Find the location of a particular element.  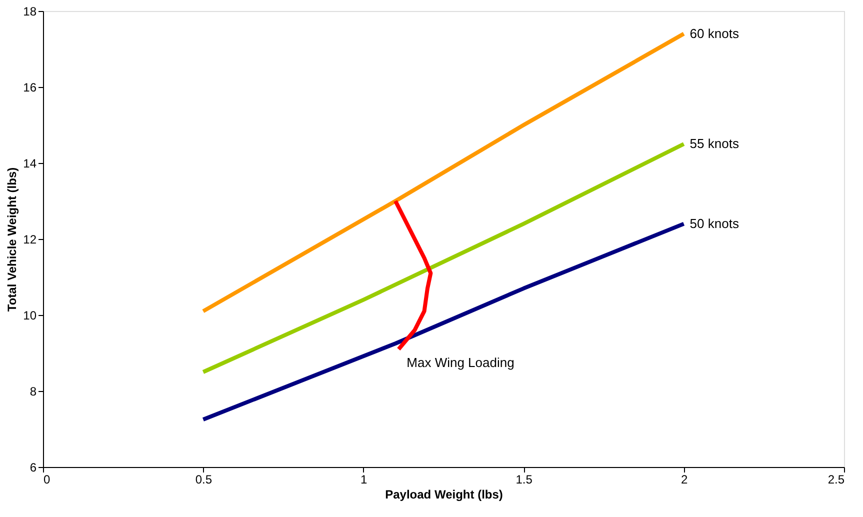

y-tick-label: 12 is located at coordinates (30, 239).